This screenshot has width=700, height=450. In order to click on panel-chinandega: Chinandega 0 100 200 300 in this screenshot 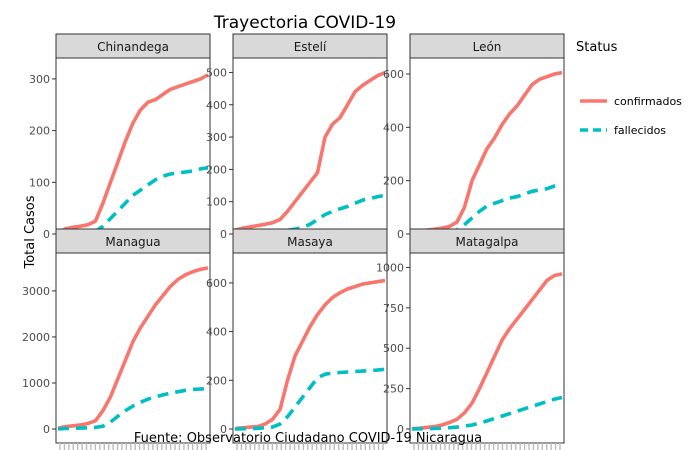, I will do `click(120, 145)`.